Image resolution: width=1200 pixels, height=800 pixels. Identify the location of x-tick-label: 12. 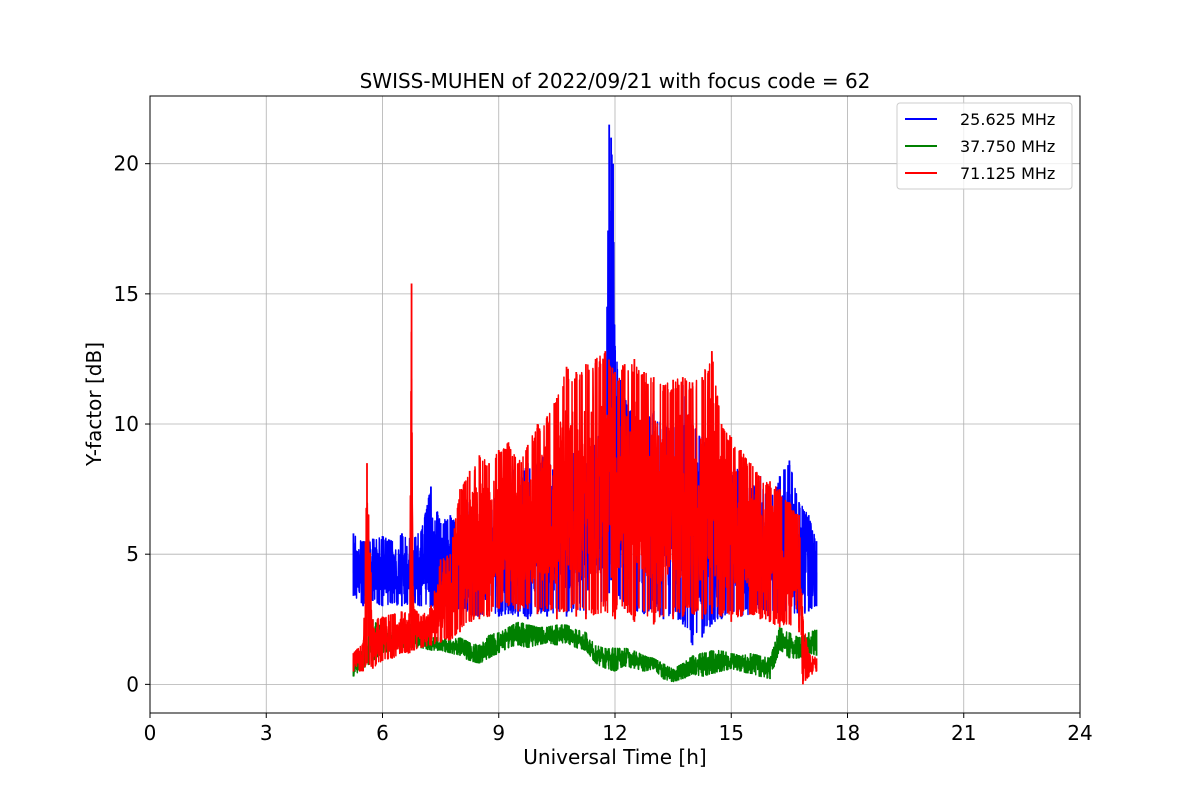
(614, 733).